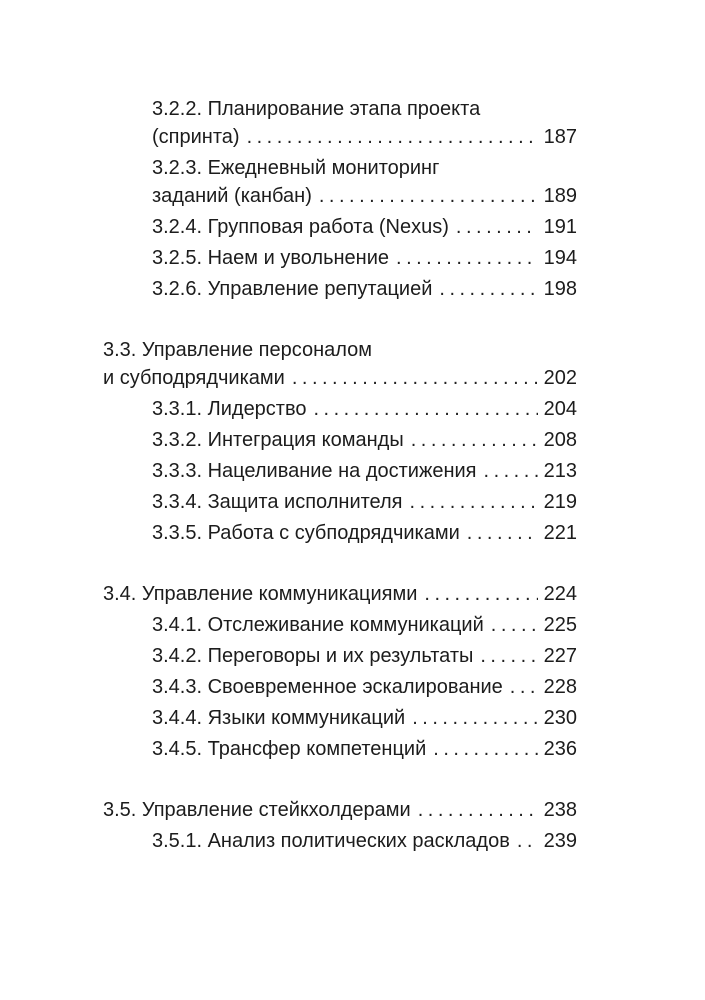  I want to click on toc-entry-title-continuation: заданий (канбан) 189, so click(364, 196).